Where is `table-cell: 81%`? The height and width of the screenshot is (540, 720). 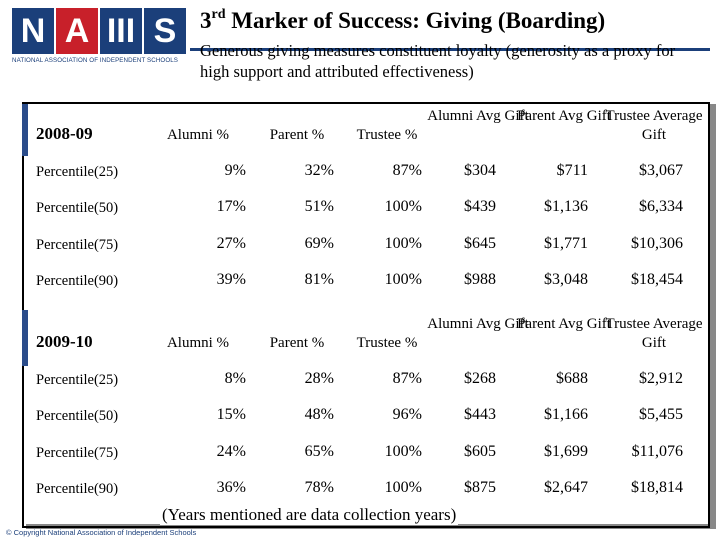 table-cell: 81% is located at coordinates (319, 279).